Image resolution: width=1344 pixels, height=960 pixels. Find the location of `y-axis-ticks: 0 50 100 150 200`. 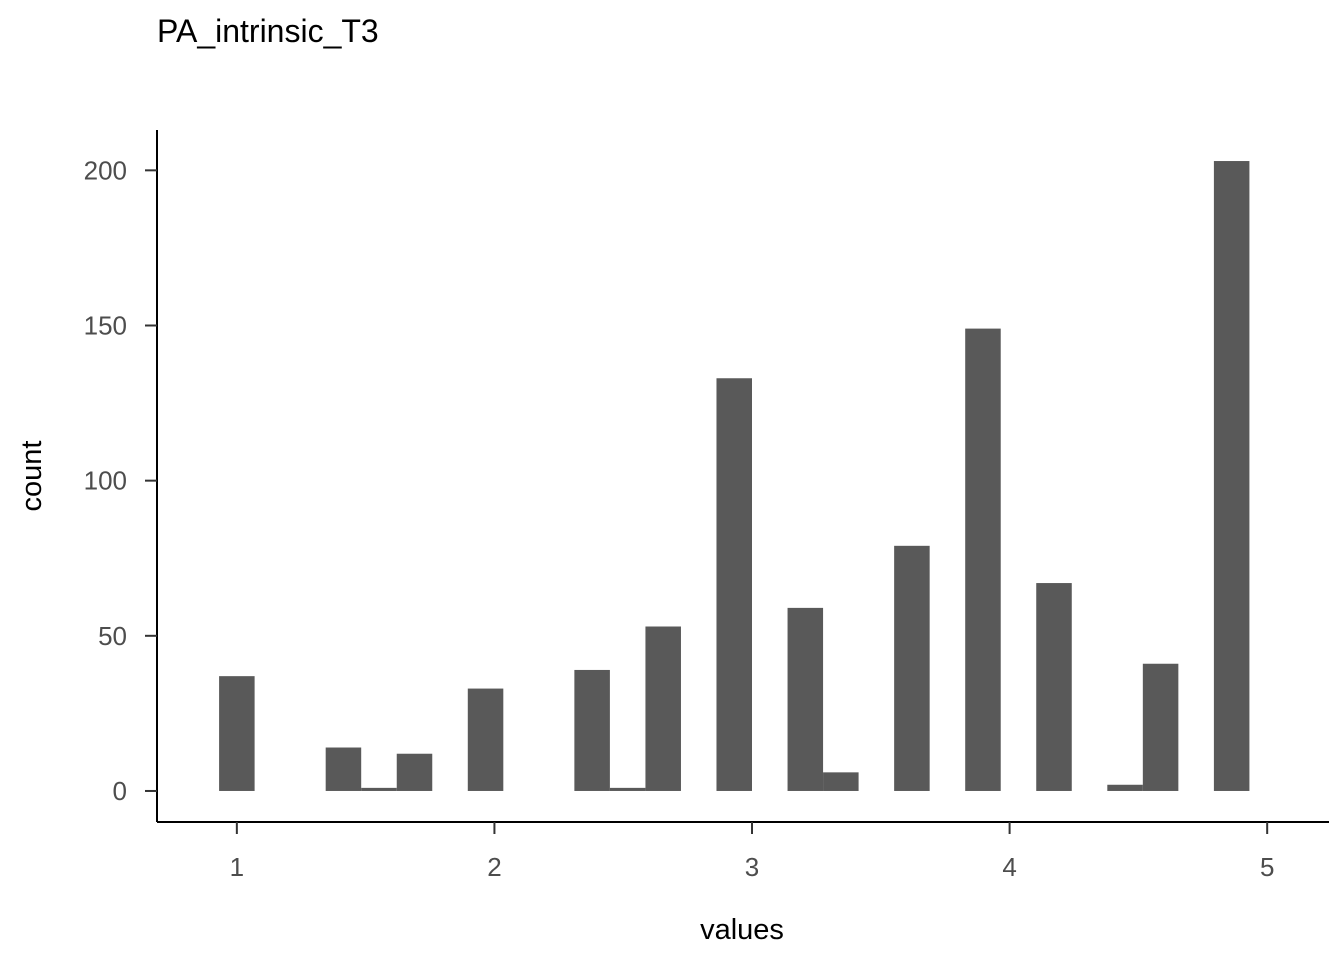

y-axis-ticks: 0 50 100 150 200 is located at coordinates (120, 480).